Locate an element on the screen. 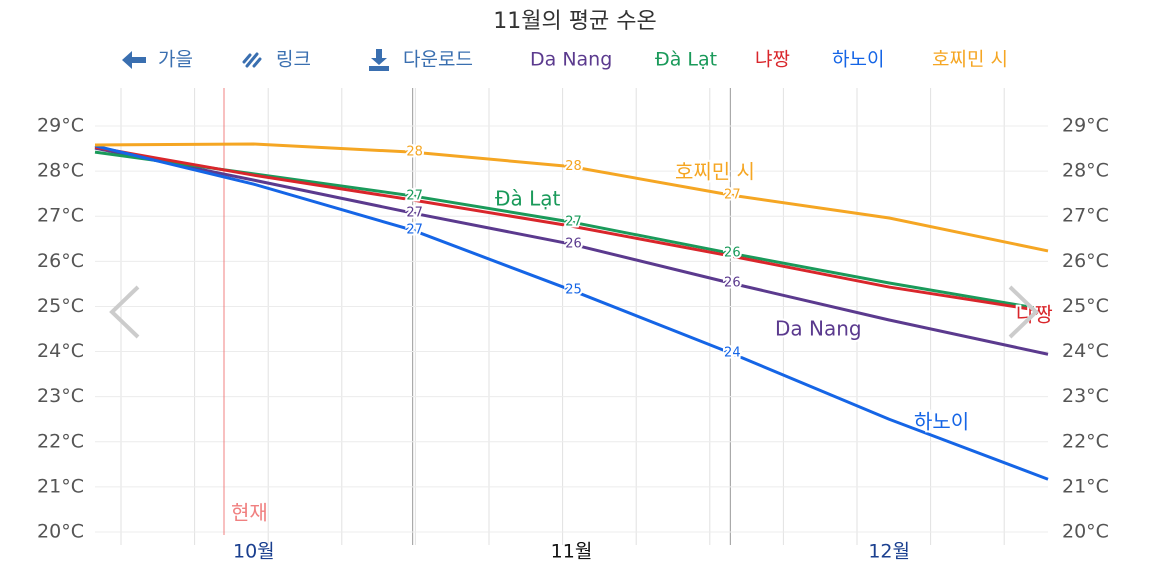  link-button: 링크 is located at coordinates (276, 60).